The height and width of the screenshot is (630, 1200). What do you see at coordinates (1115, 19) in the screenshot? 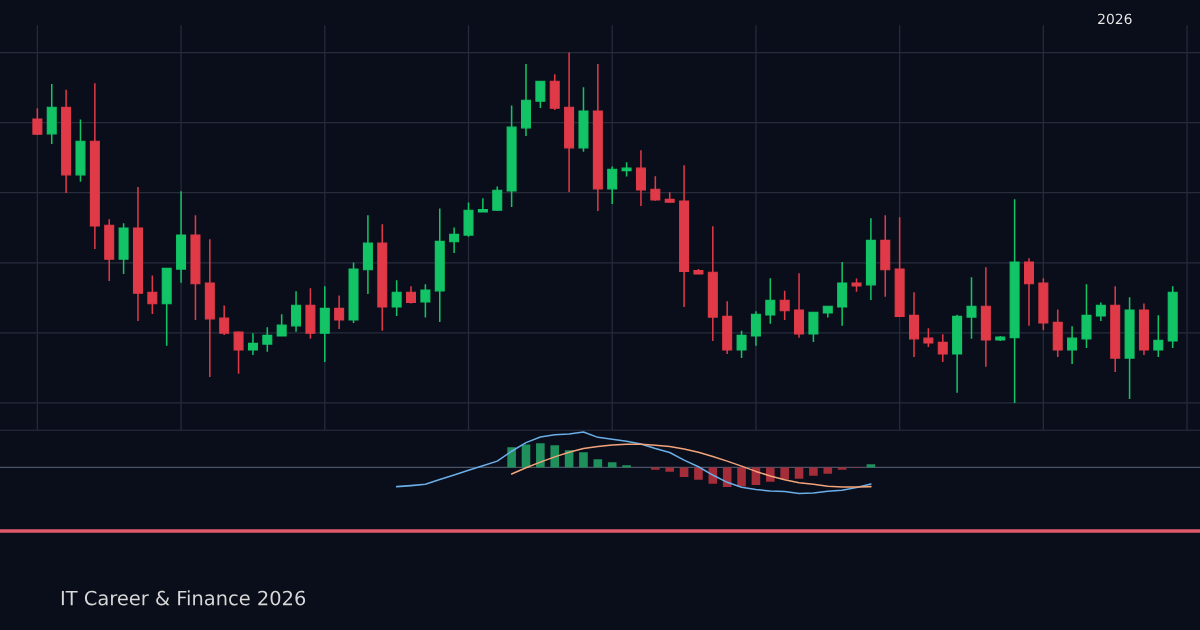
I see `text: 2026` at bounding box center [1115, 19].